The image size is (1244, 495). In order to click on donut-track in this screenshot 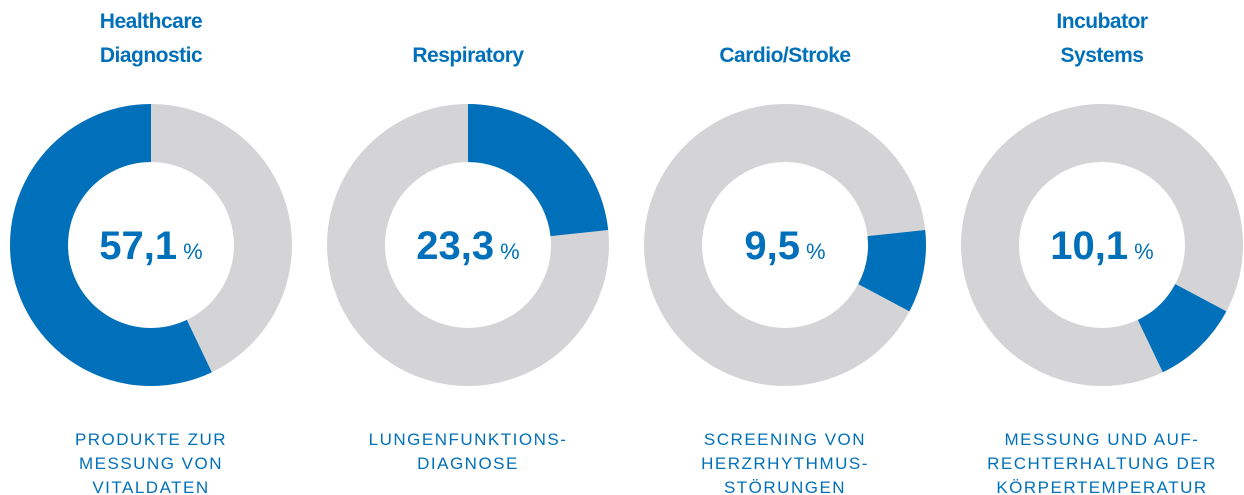, I will do `click(1102, 245)`.